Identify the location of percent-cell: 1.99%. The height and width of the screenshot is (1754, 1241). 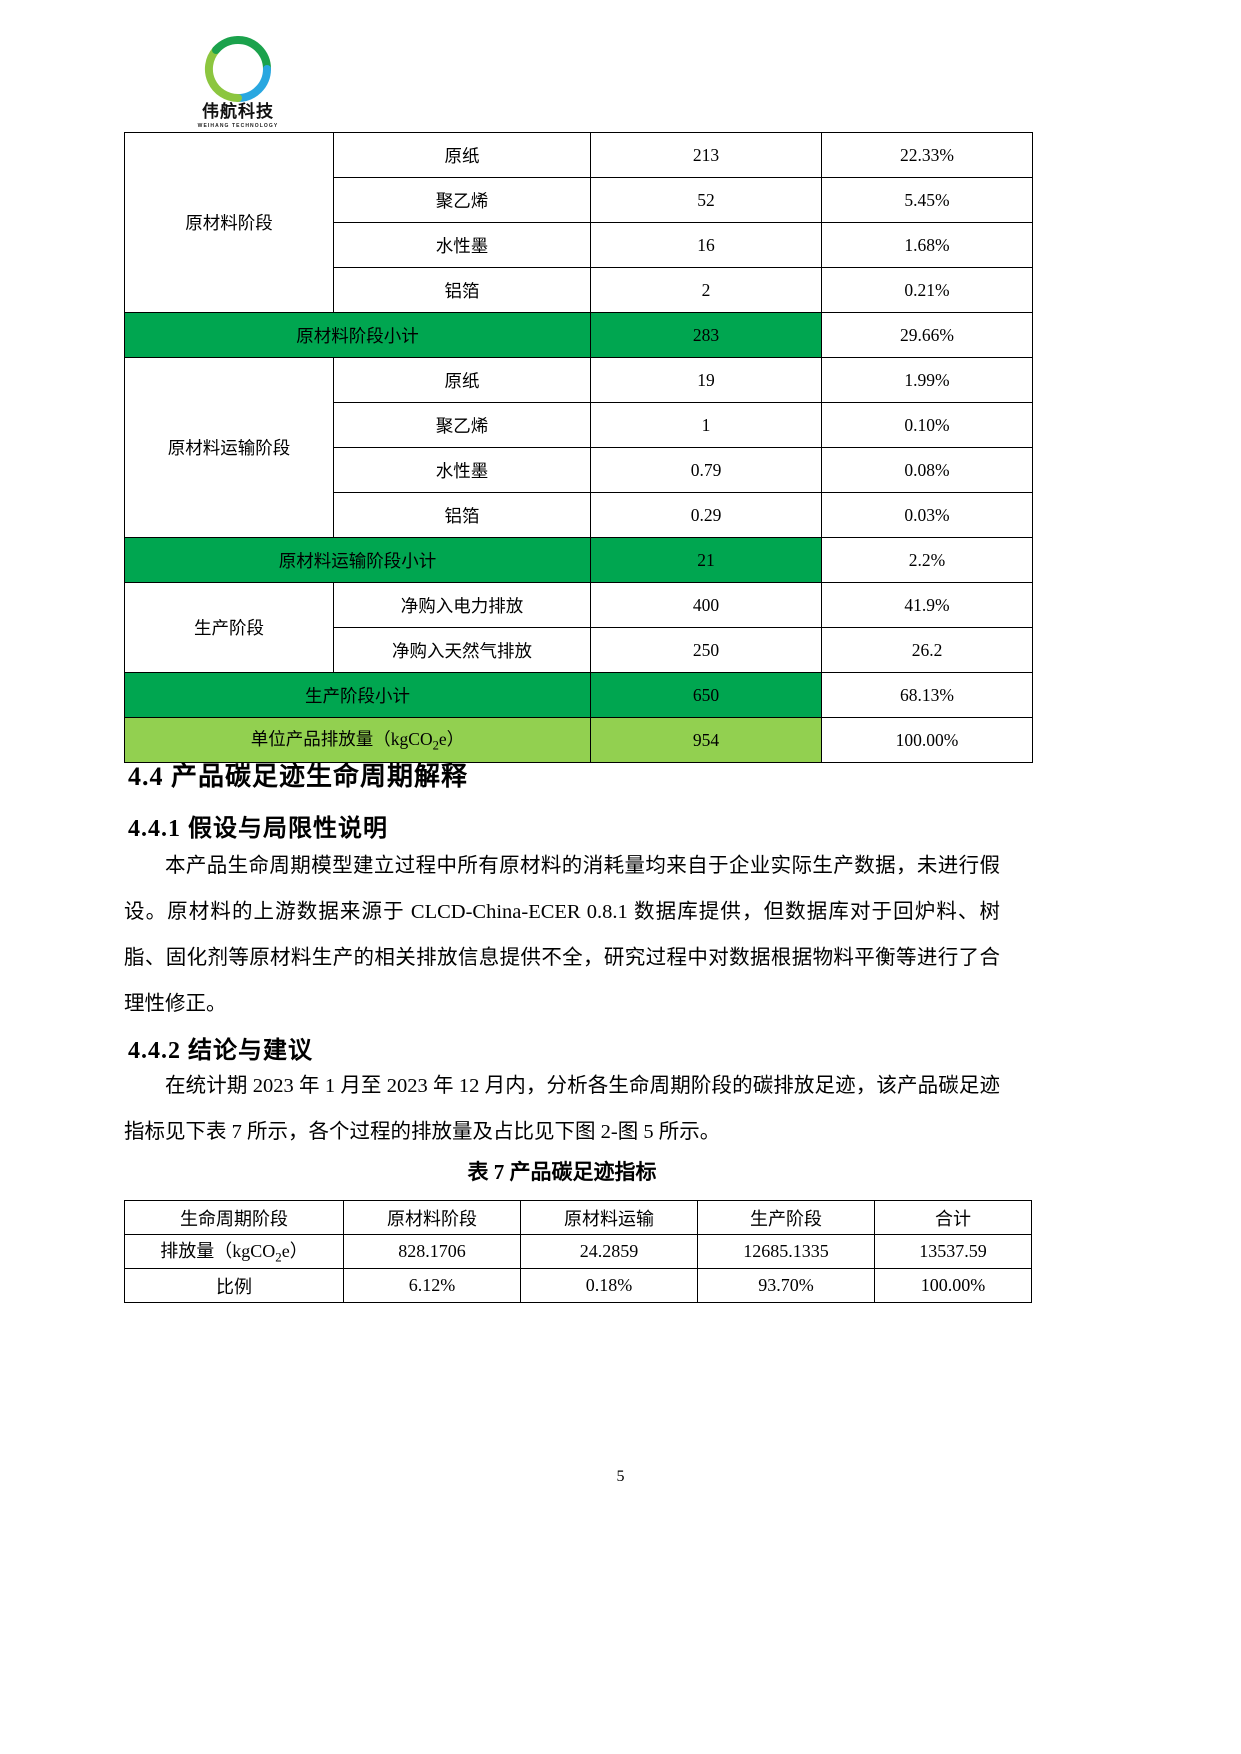
(927, 380).